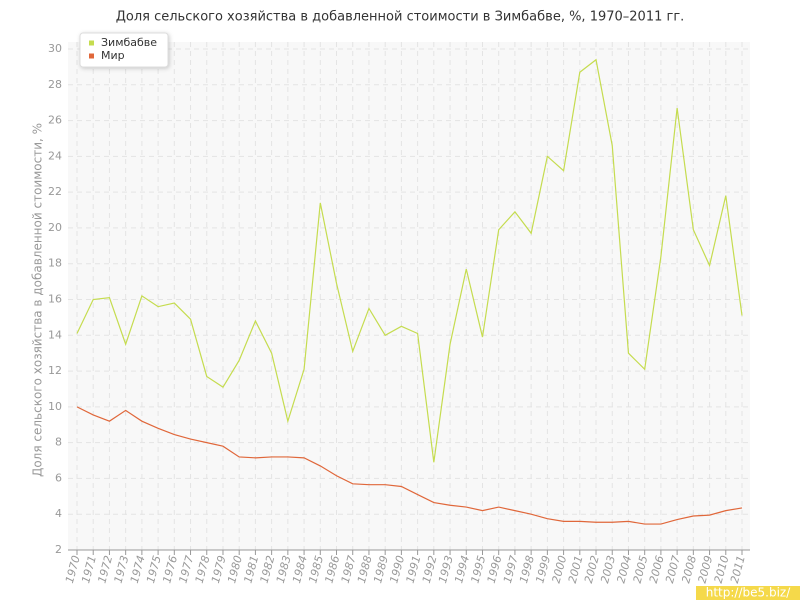 Image resolution: width=800 pixels, height=600 pixels. I want to click on y-tick-label: 22, so click(55, 191).